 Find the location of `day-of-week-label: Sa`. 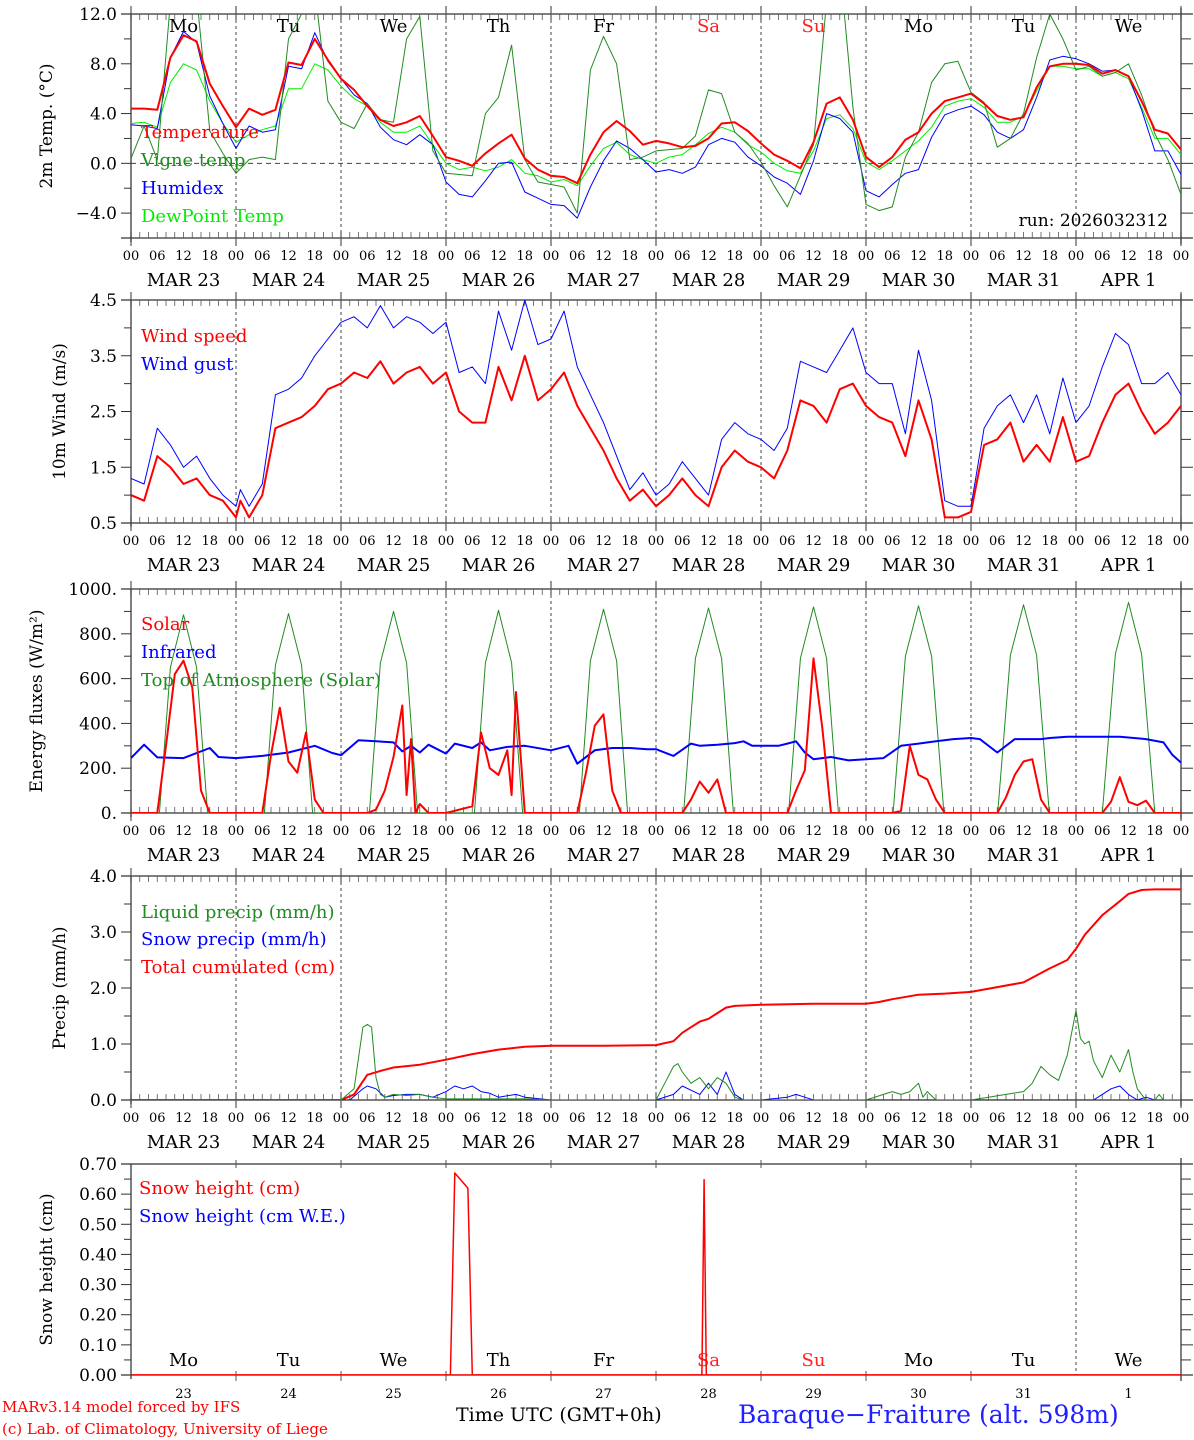

day-of-week-label: Sa is located at coordinates (708, 1360).